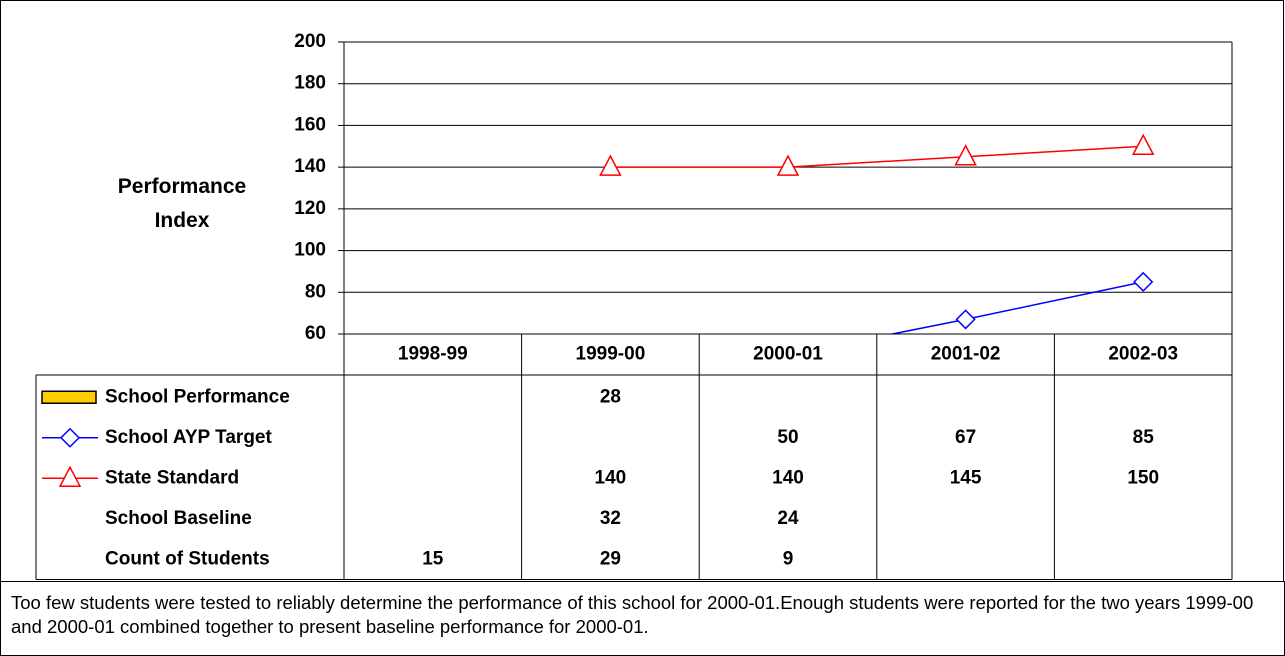 This screenshot has width=1285, height=656. I want to click on y-tick-label: 120, so click(310, 208).